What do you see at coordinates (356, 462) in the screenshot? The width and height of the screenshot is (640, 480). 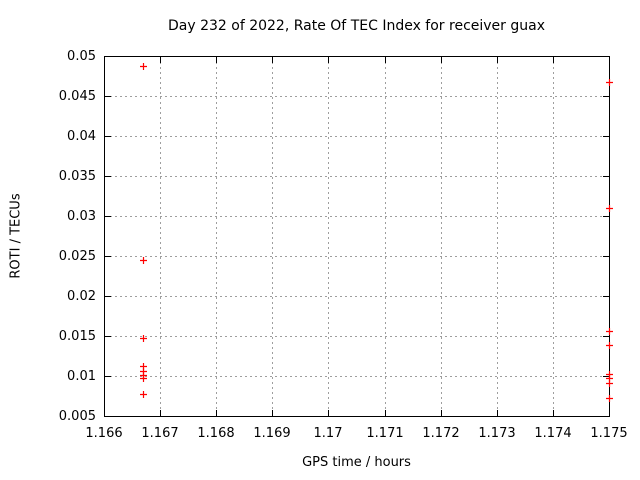 I see `x-axis-title: GPS time / hours` at bounding box center [356, 462].